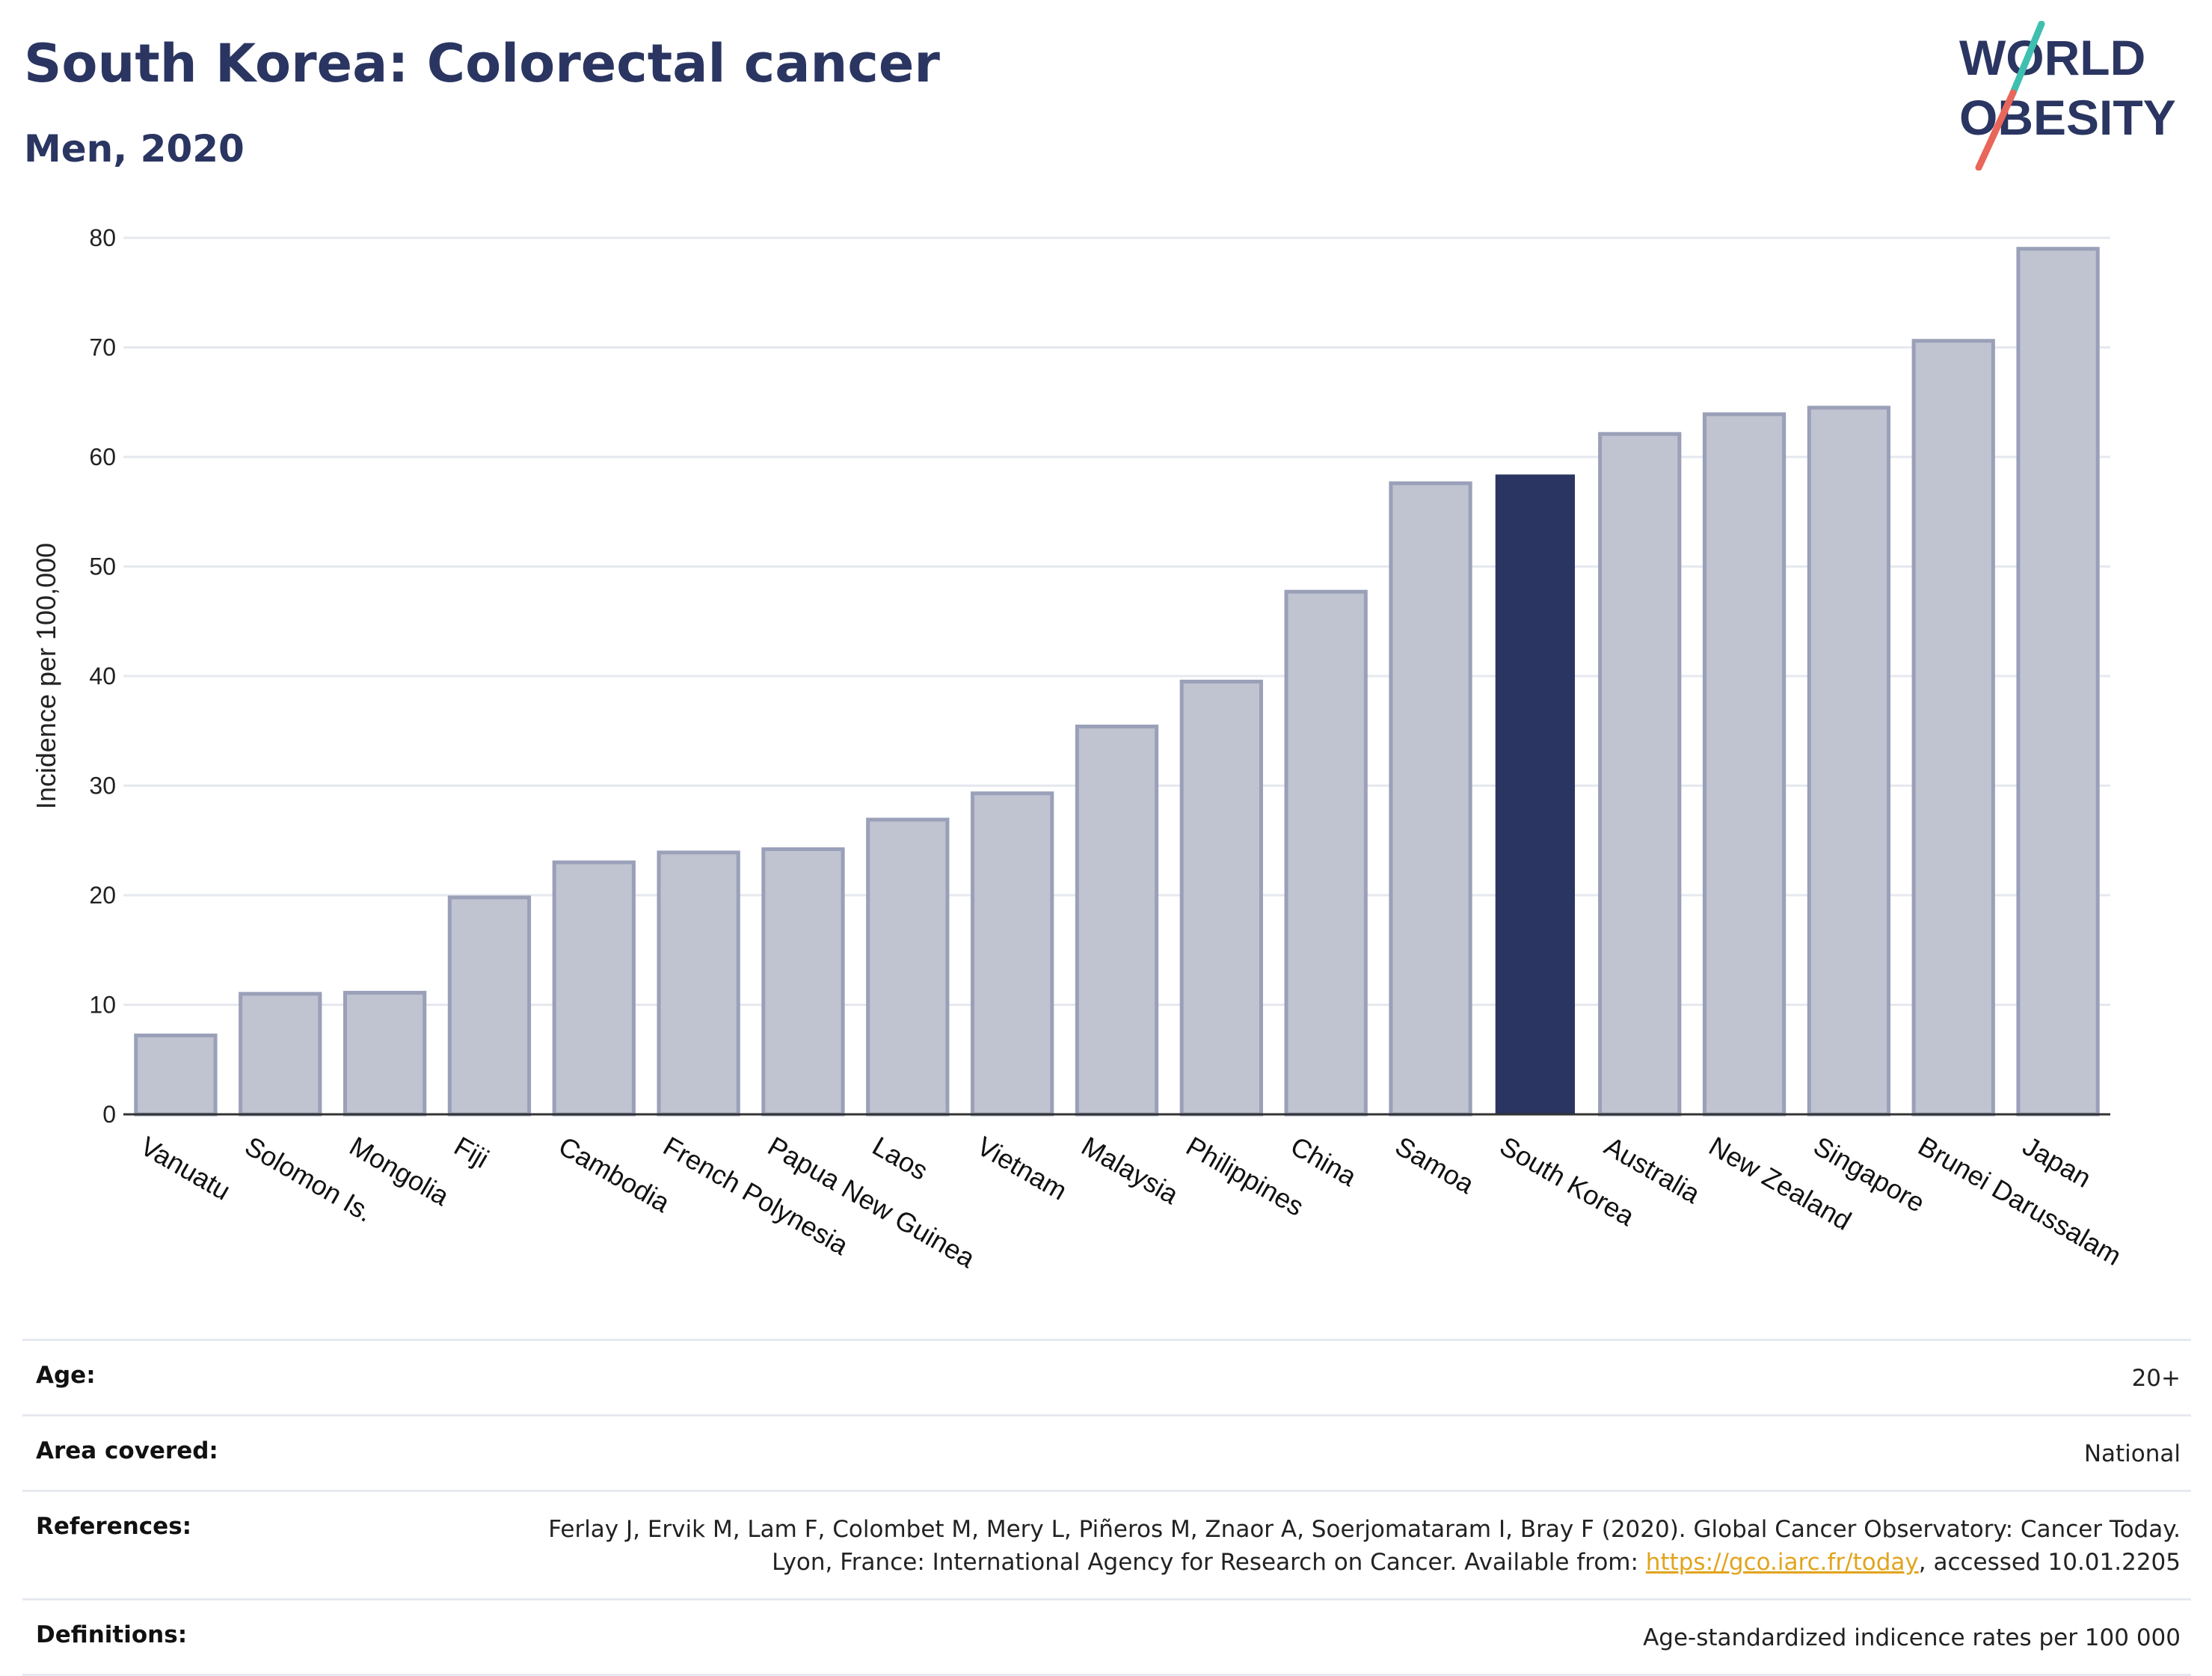 Image resolution: width=2212 pixels, height=1676 pixels. Describe the element at coordinates (1131, 1170) in the screenshot. I see `x-tick-label: Malaysia` at that location.